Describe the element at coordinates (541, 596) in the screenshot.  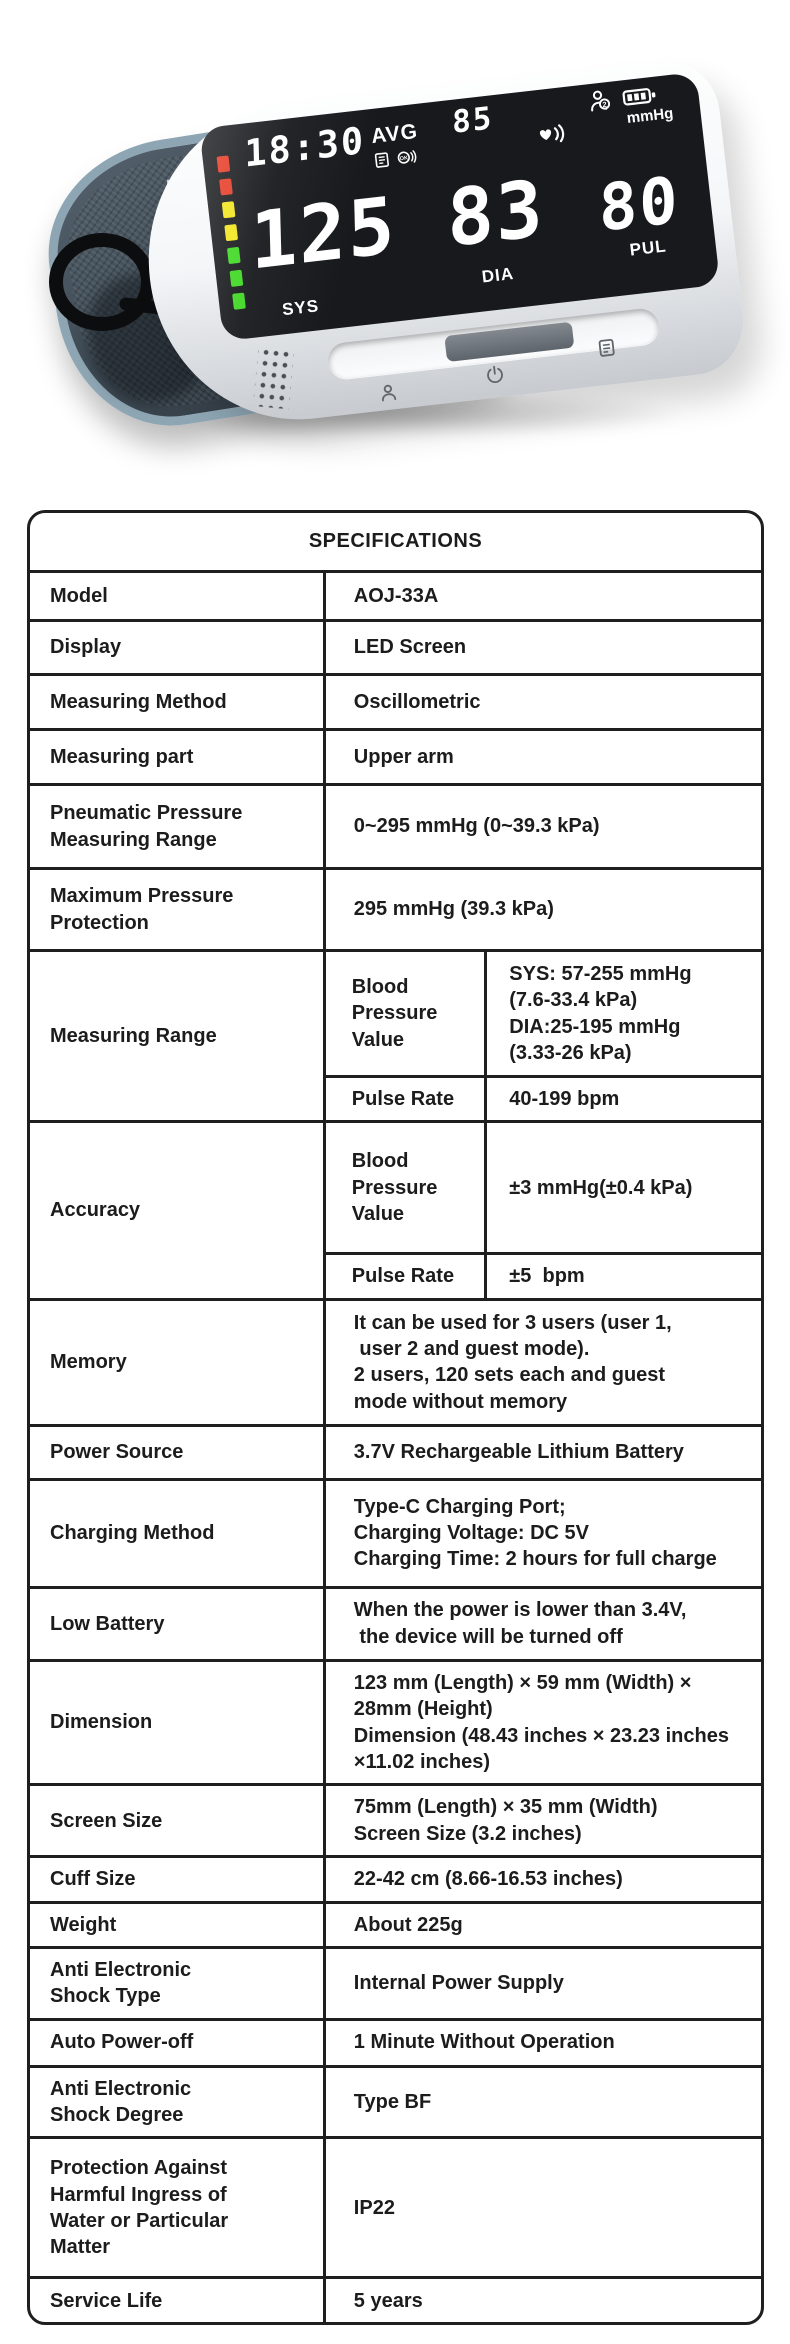
I see `spec-value-model: AOJ-33A` at that location.